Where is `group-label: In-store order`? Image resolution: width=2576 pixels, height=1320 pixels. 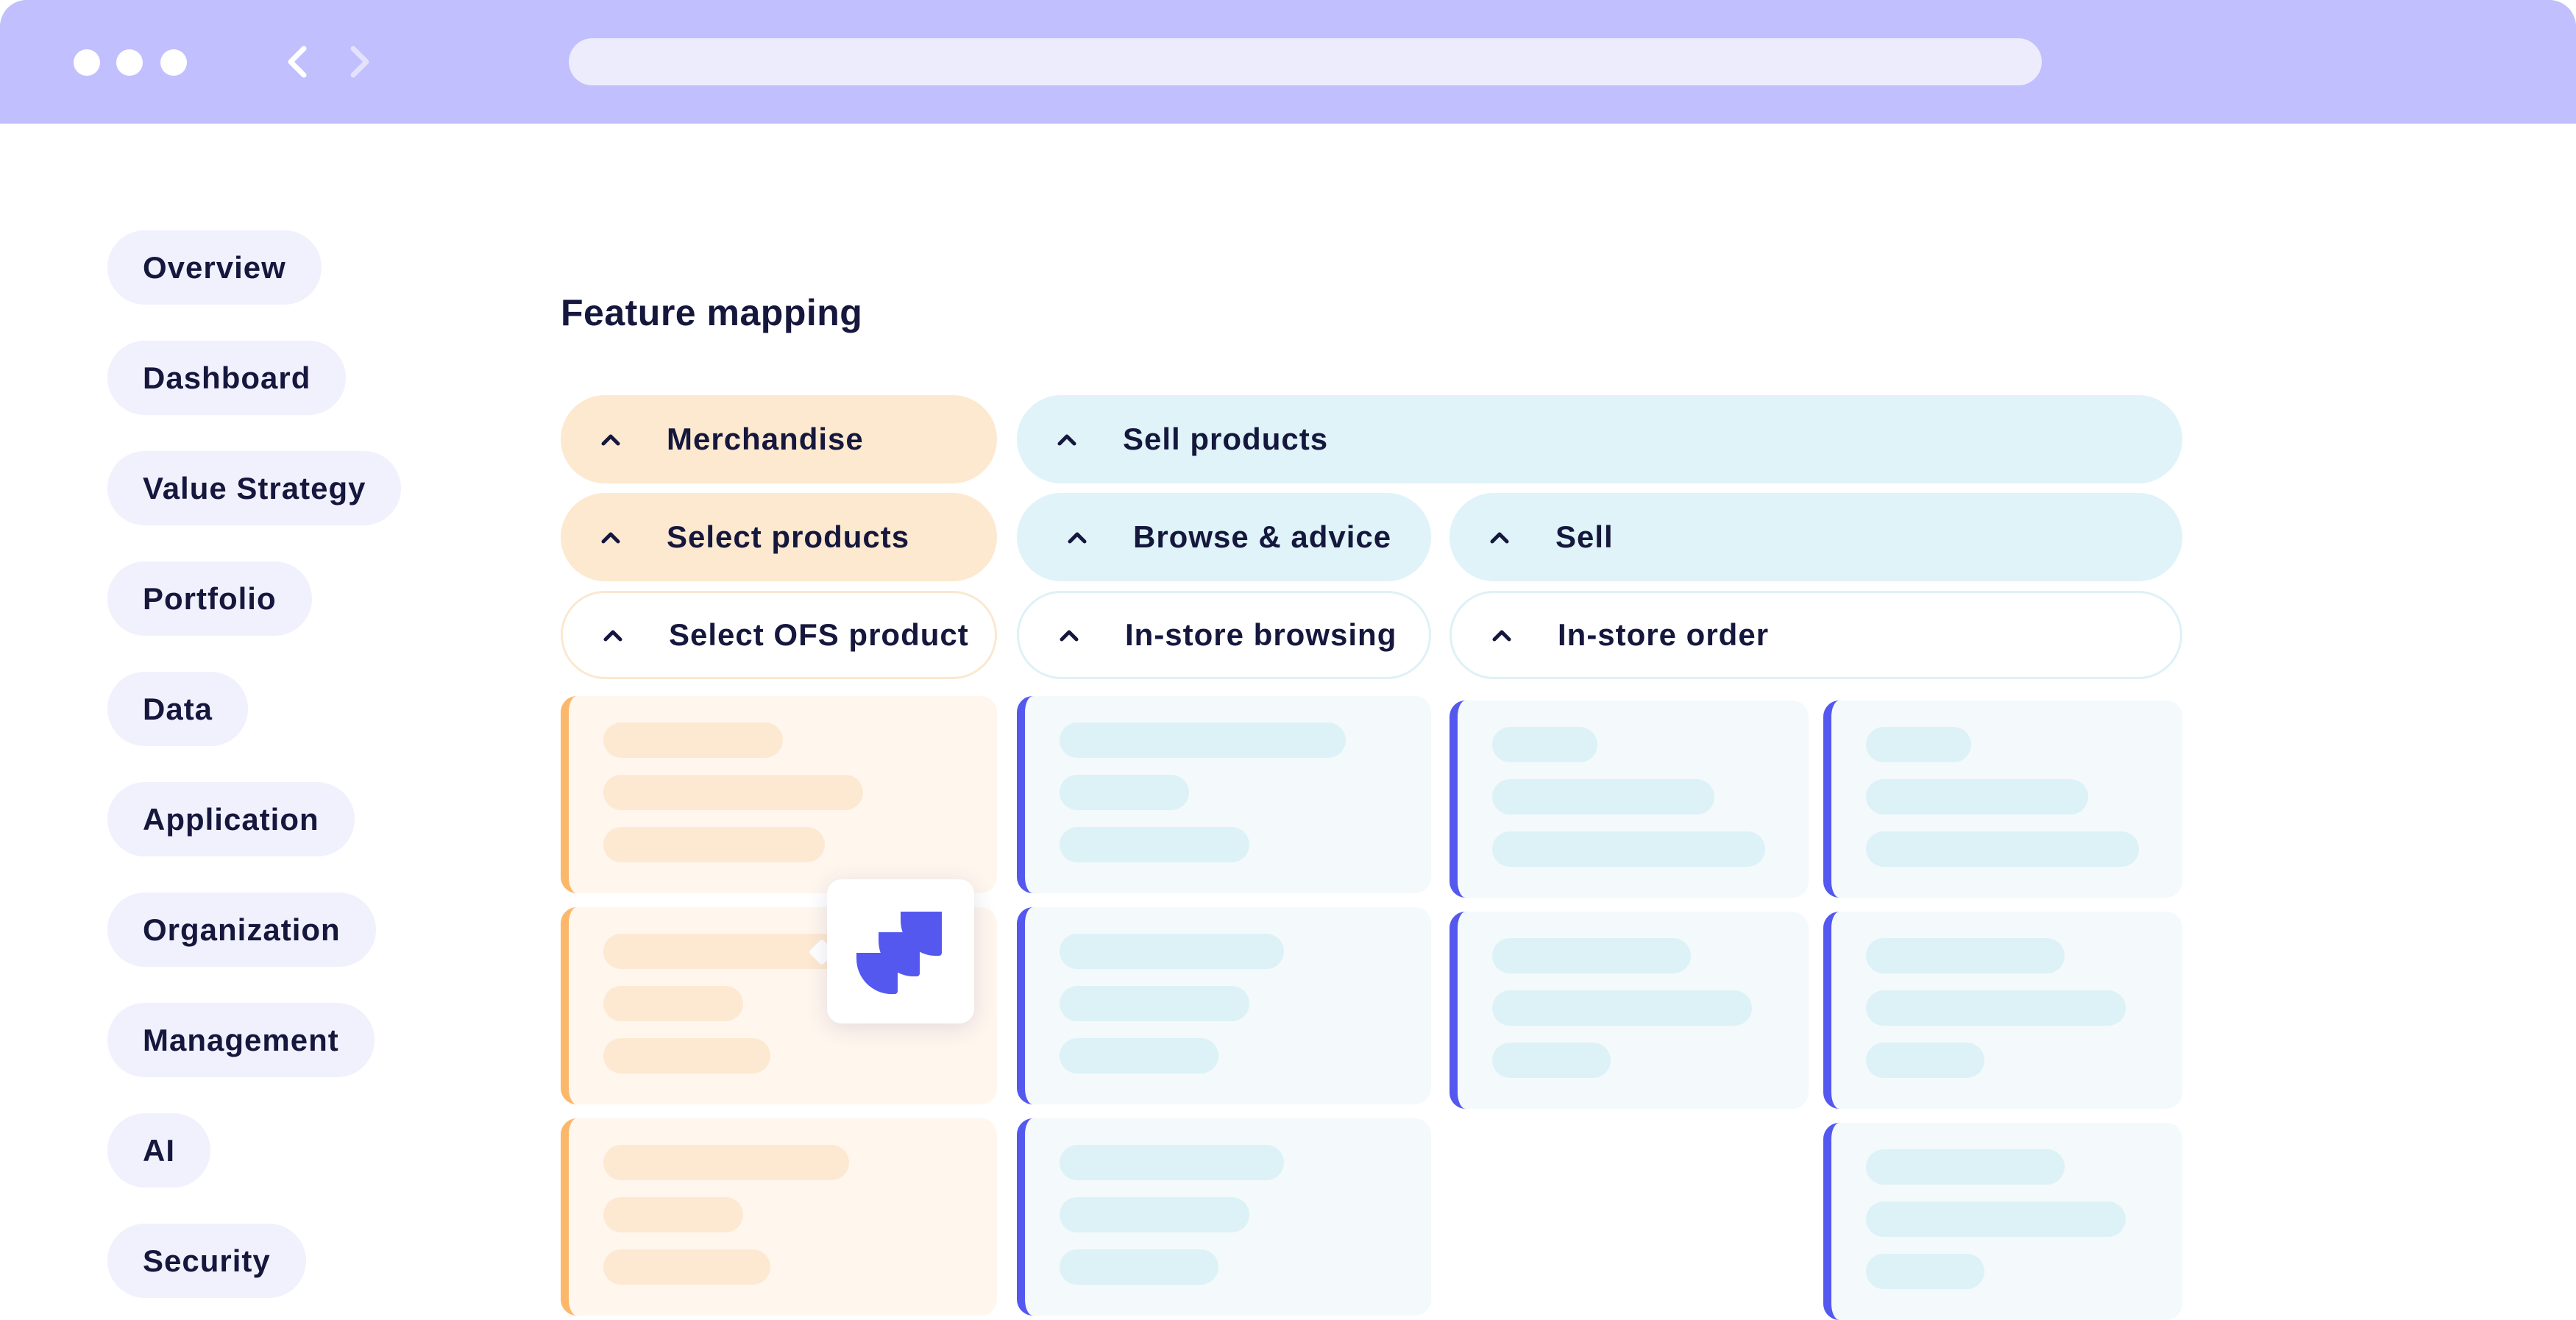
group-label: In-store order is located at coordinates (1664, 634).